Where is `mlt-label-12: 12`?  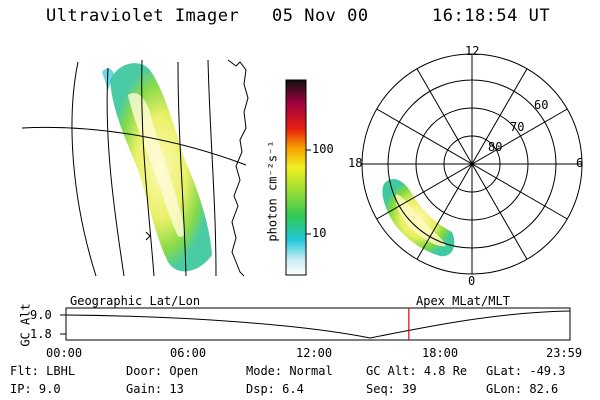
mlt-label-12: 12 is located at coordinates (472, 51).